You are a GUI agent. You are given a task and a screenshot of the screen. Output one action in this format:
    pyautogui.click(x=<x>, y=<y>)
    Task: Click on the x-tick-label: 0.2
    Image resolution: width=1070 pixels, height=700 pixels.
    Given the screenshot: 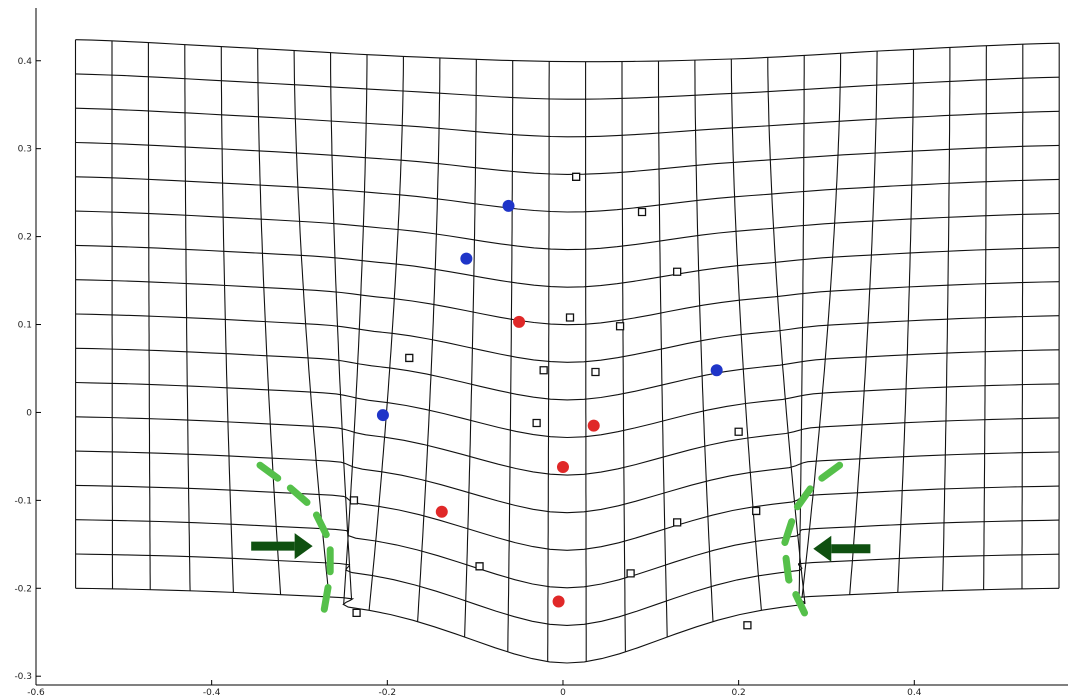 What is the action you would take?
    pyautogui.click(x=738, y=693)
    